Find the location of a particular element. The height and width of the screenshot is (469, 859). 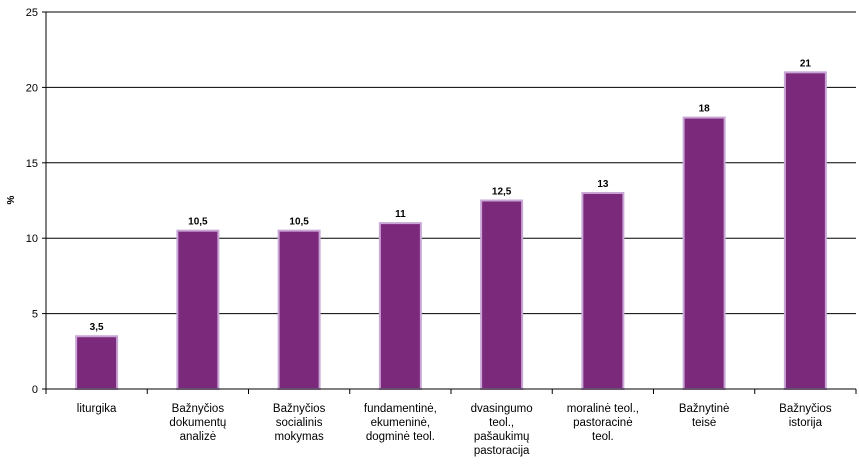

data-label: 11 is located at coordinates (400, 214).